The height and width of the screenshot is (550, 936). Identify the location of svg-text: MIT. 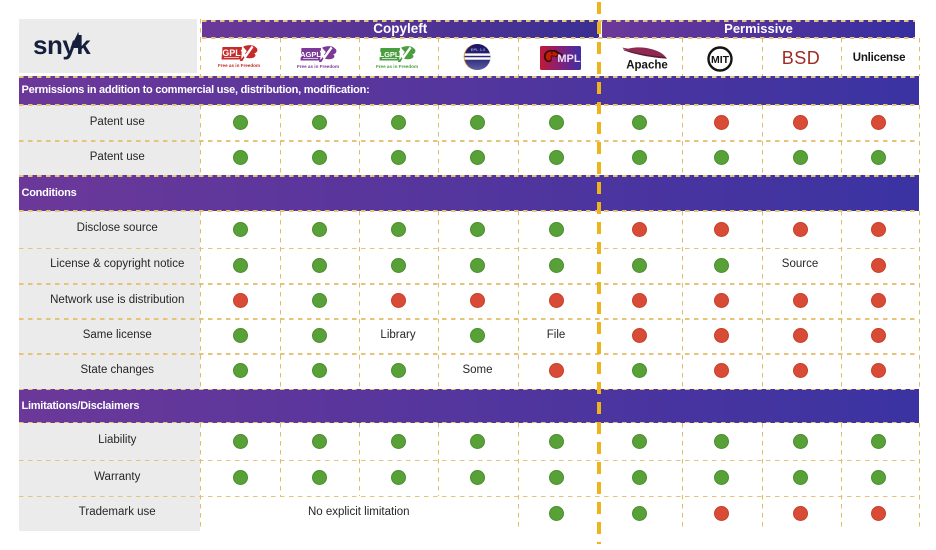
(720, 60).